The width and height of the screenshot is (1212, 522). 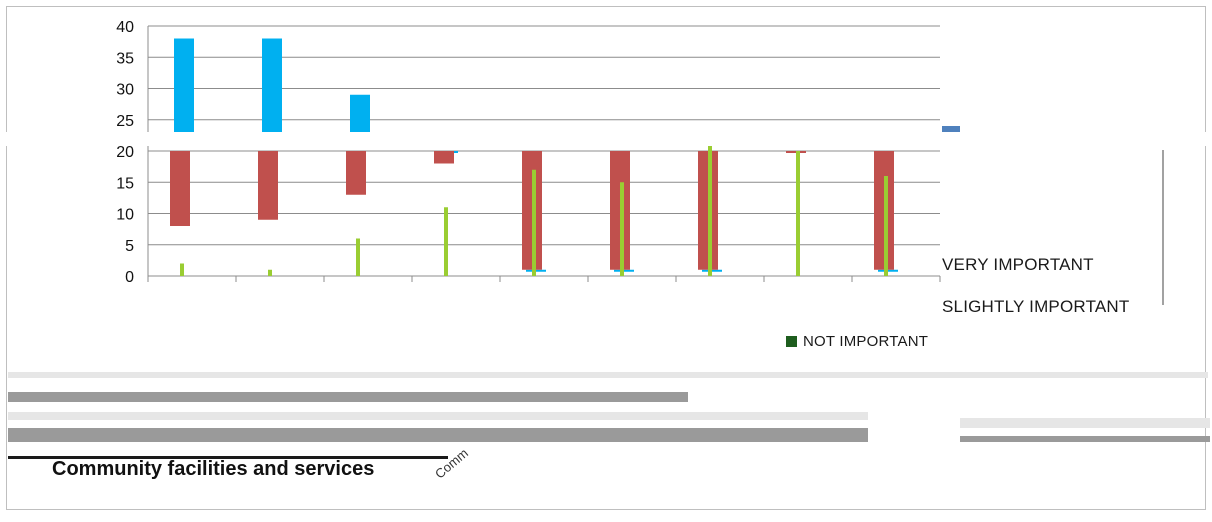 I want to click on y-tick-label: 20, so click(x=125, y=152).